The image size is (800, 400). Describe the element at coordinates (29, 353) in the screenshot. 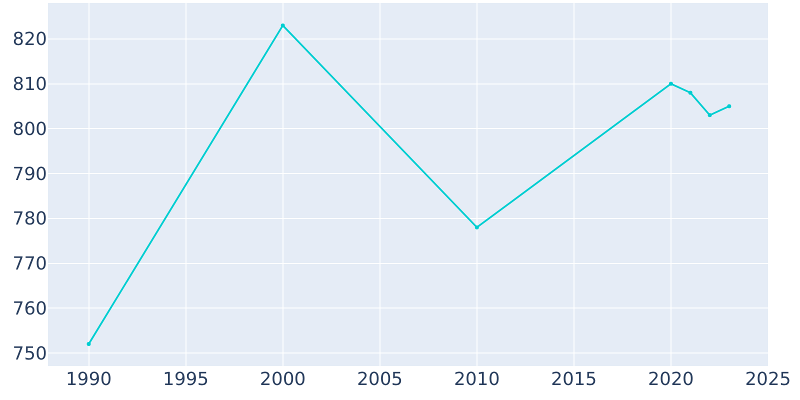

I see `y-tick-label: 750` at that location.